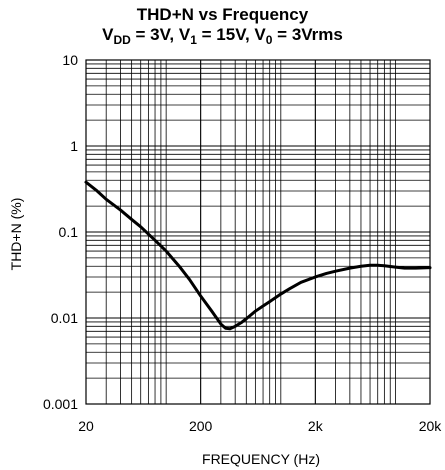 The height and width of the screenshot is (470, 445). Describe the element at coordinates (86, 426) in the screenshot. I see `x-tick-label-0: 20` at that location.